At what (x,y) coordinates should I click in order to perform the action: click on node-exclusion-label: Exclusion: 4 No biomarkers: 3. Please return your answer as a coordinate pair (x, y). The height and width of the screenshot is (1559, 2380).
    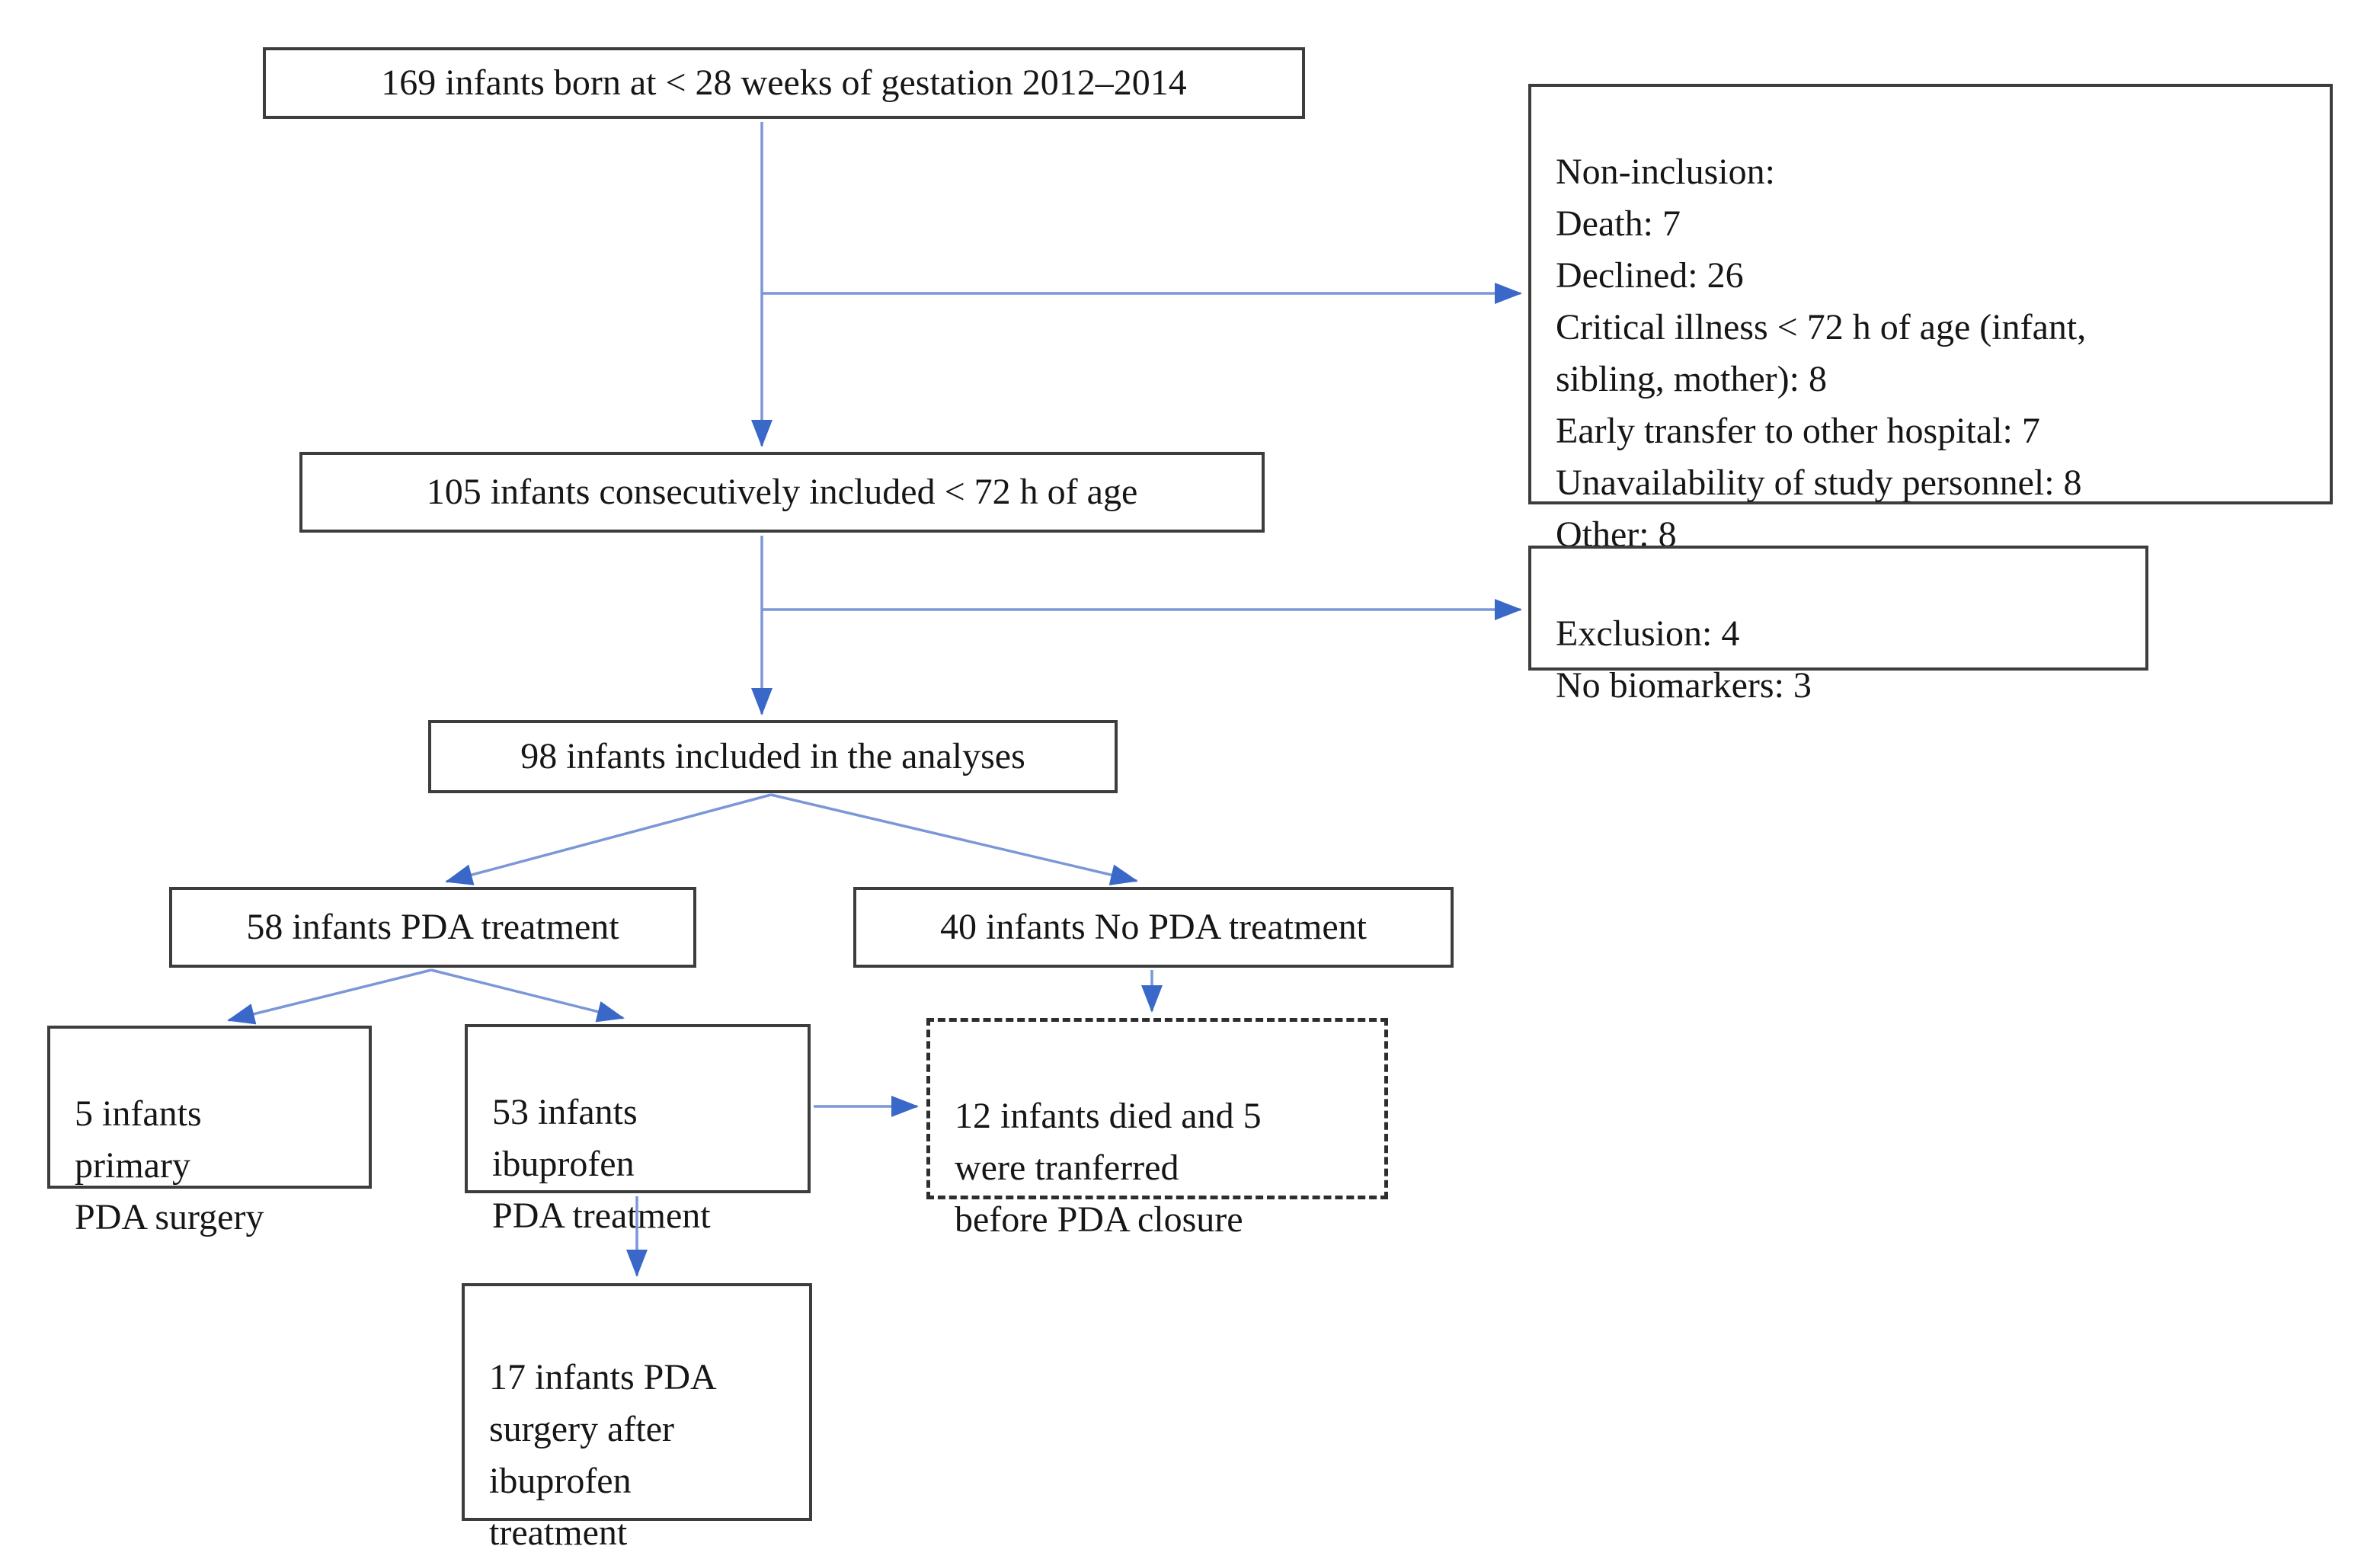
    Looking at the image, I should click on (1684, 660).